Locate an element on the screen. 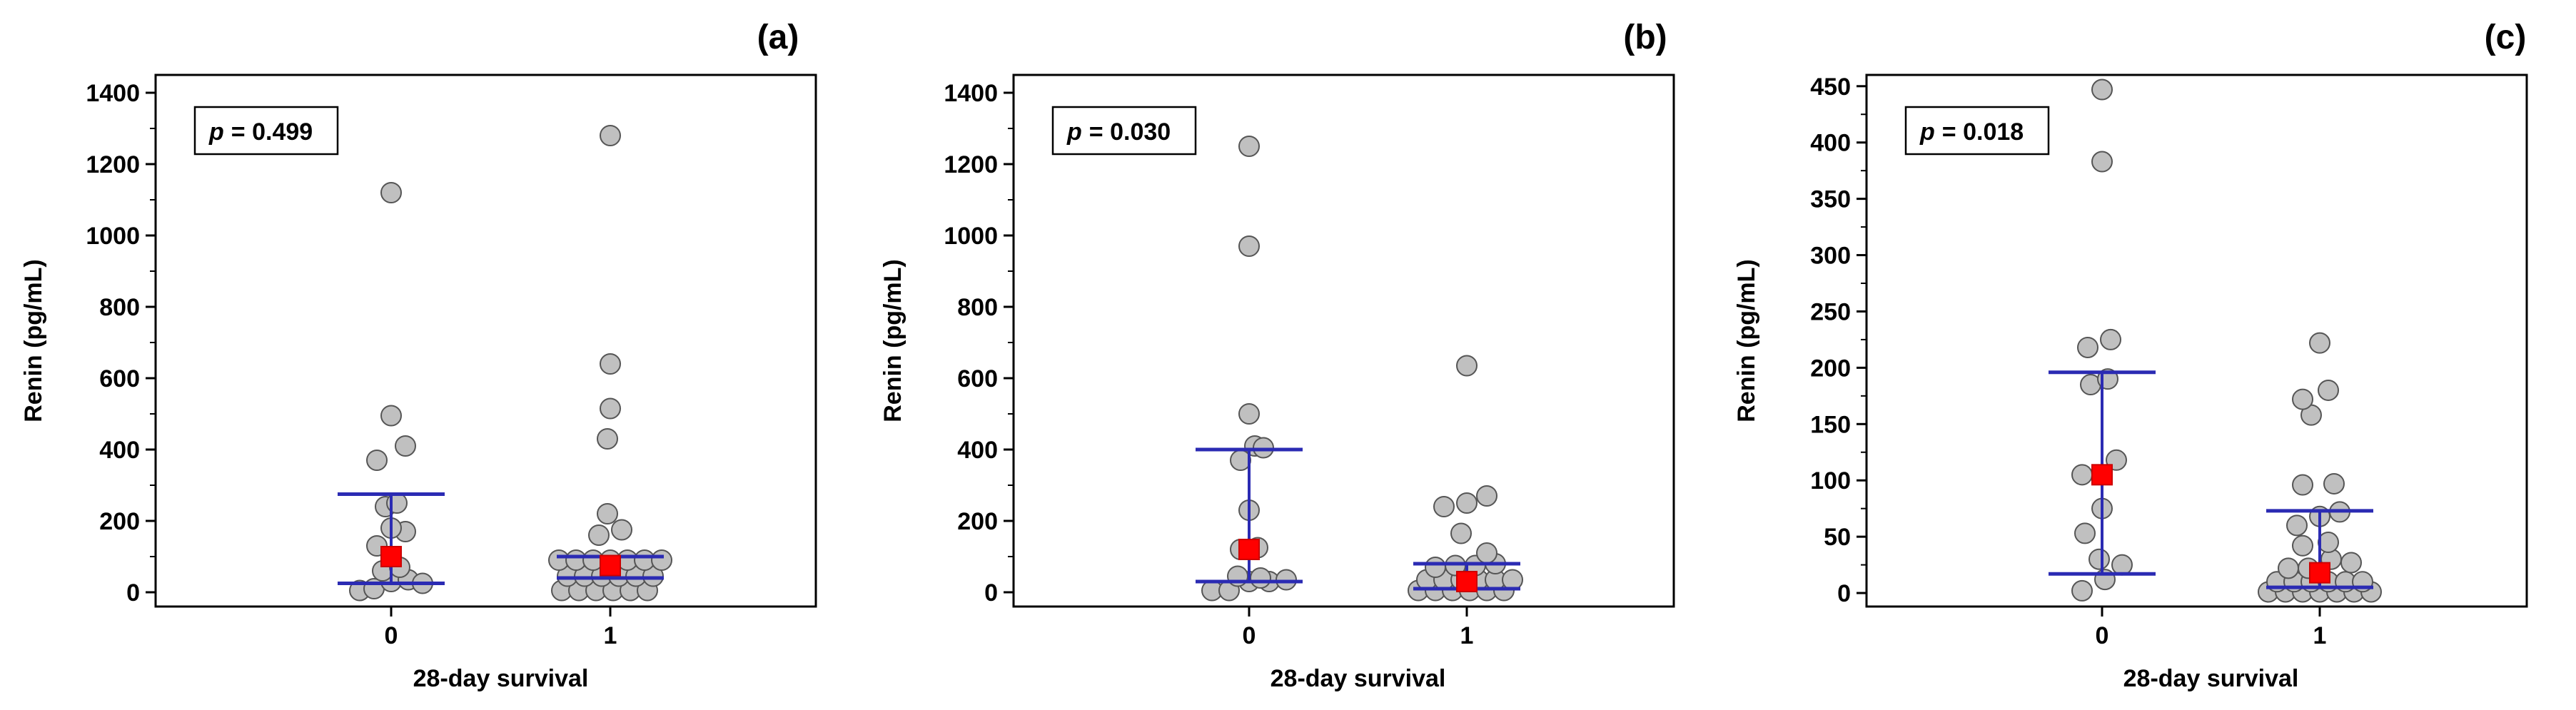  y-tick-label: 450 is located at coordinates (1830, 87).